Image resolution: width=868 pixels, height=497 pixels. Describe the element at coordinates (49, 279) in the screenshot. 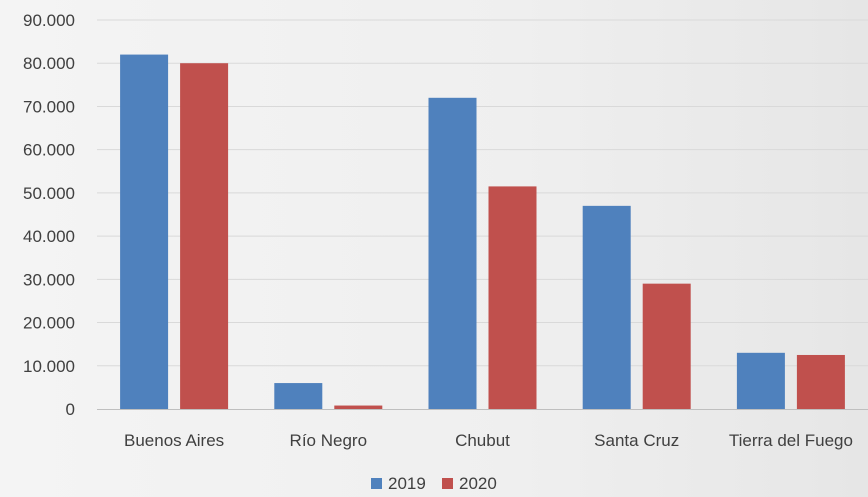

I see `y-tick-label: 30.000` at that location.